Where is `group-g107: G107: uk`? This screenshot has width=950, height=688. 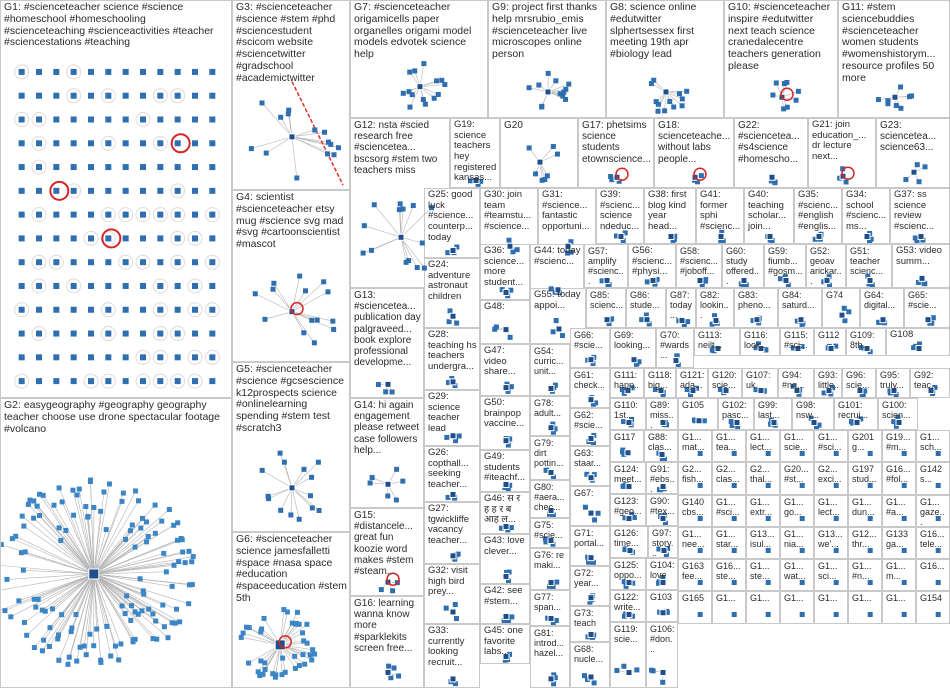
group-g107: G107: uk is located at coordinates (760, 383).